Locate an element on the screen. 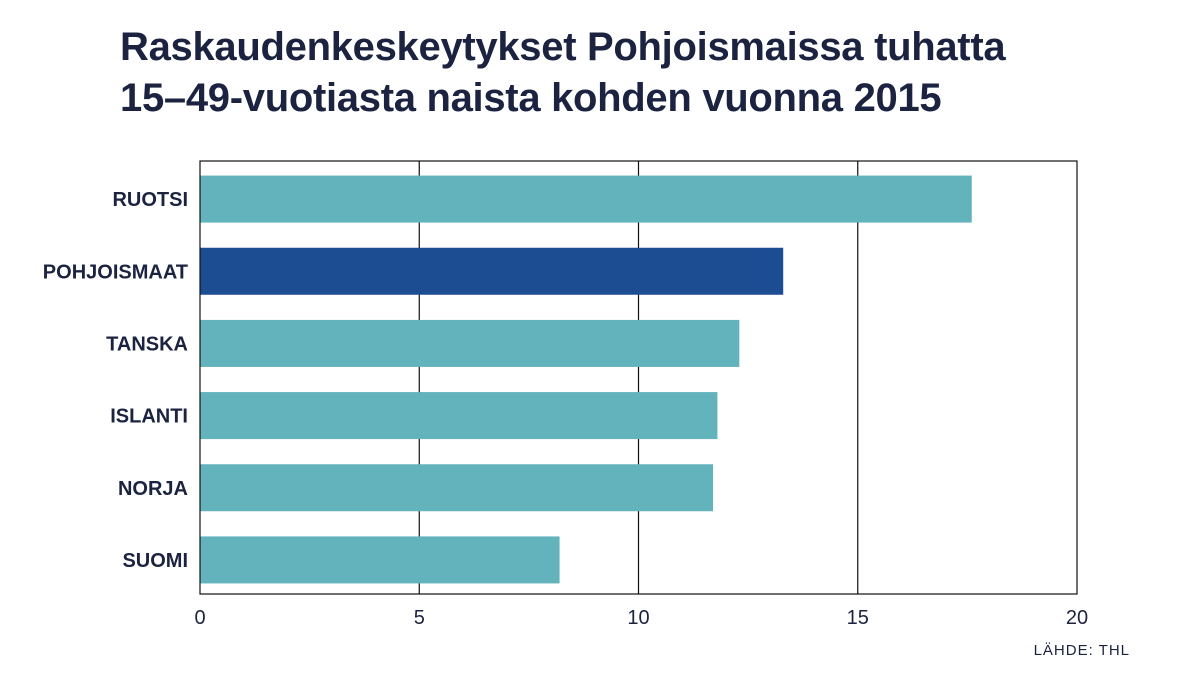 This screenshot has height=674, width=1198. bar-suomi is located at coordinates (380, 560).